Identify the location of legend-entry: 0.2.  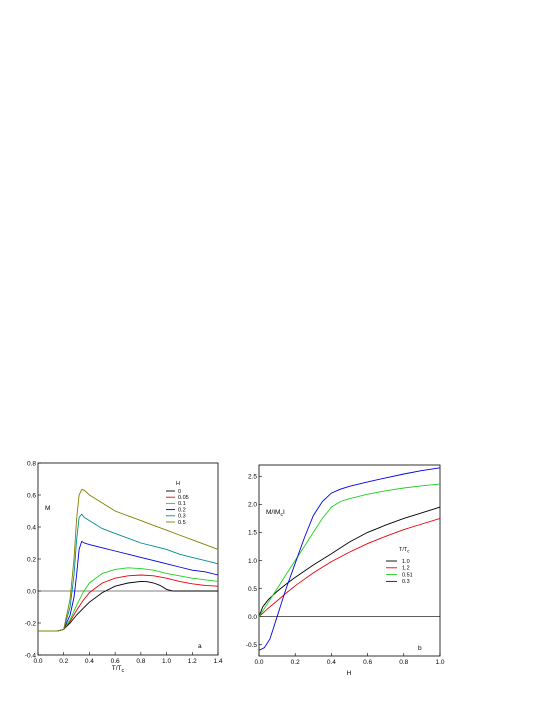
(182, 510).